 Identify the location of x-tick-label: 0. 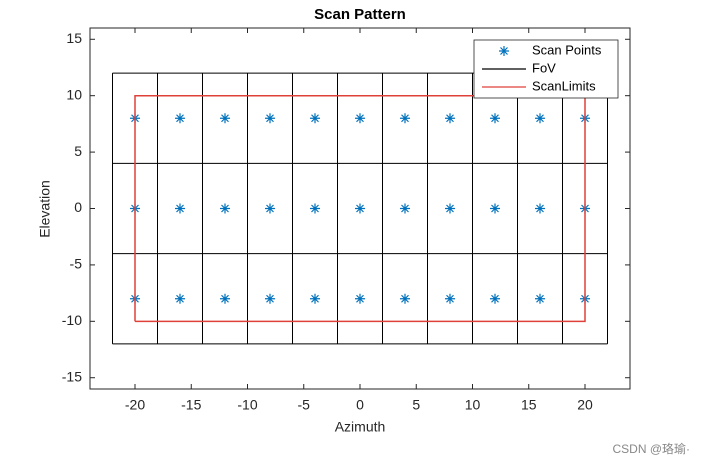
(360, 405).